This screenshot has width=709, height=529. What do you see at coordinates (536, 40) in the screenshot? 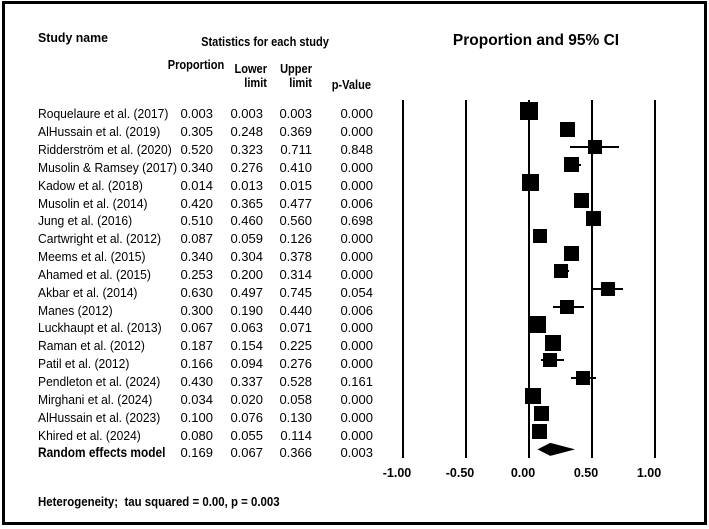
I see `plot-header-proportion-ci: Proportion and 95% CI` at bounding box center [536, 40].